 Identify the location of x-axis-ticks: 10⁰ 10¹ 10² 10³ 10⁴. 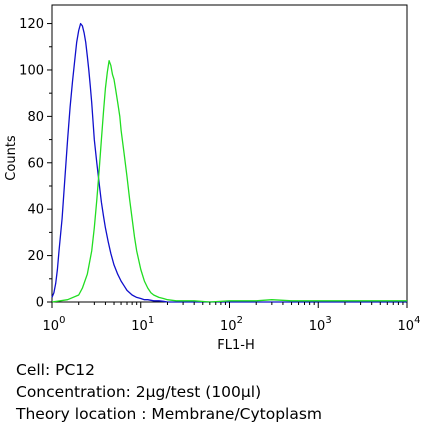
(232, 318).